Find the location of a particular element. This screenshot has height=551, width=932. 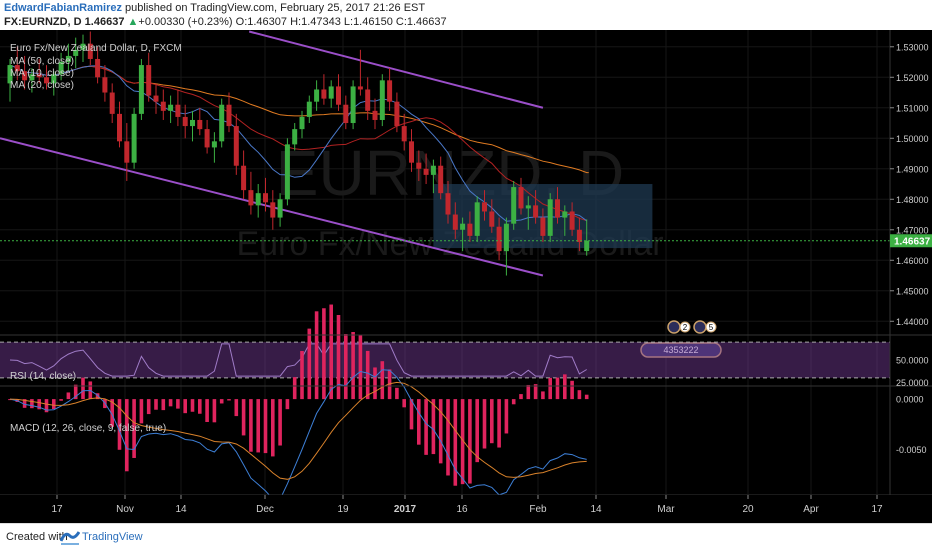

tradingview-brand: TradingView is located at coordinates (112, 537).